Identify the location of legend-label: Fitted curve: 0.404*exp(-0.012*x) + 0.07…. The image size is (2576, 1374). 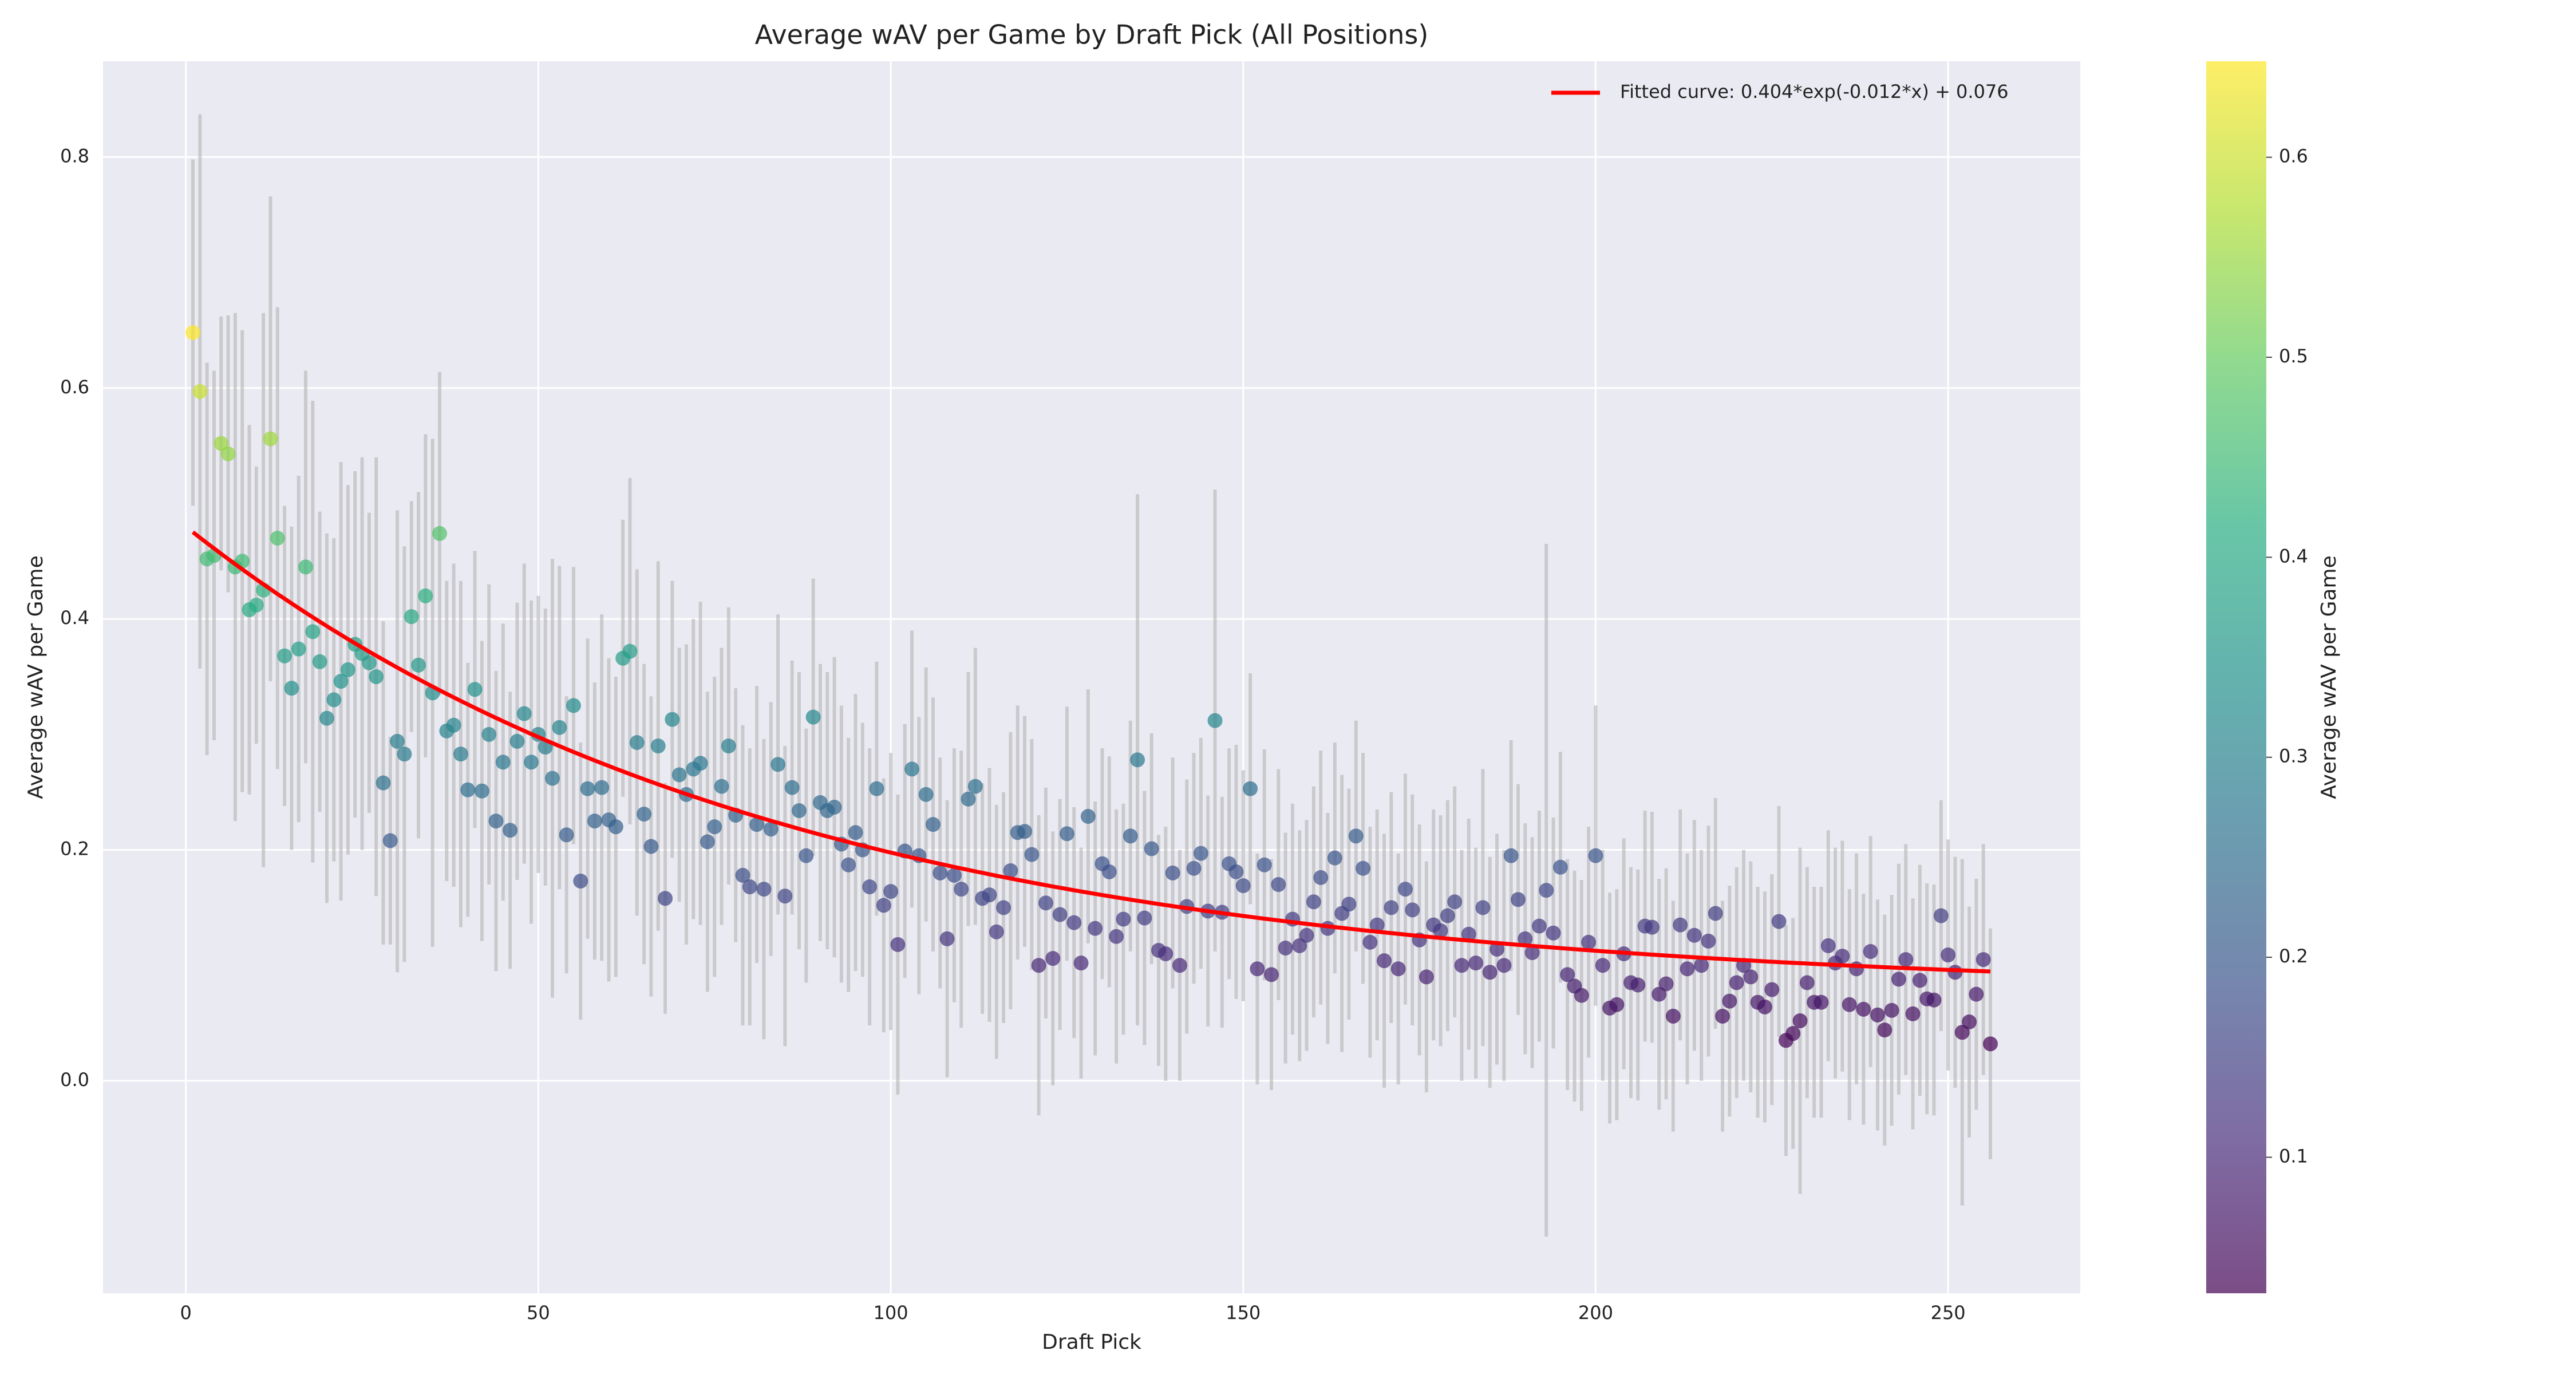
(1814, 92).